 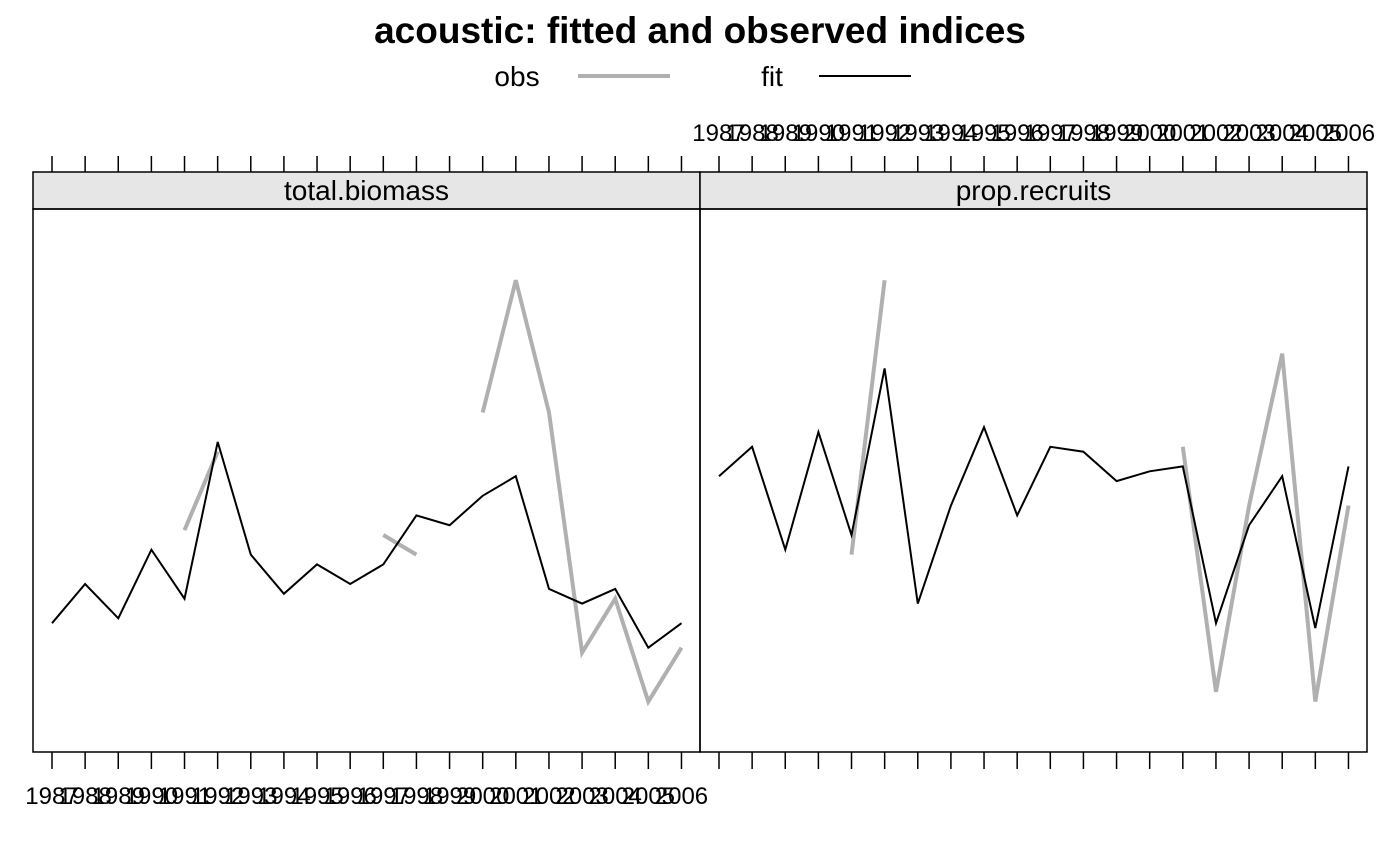 I want to click on strip-label: total.biomass, so click(x=366, y=190).